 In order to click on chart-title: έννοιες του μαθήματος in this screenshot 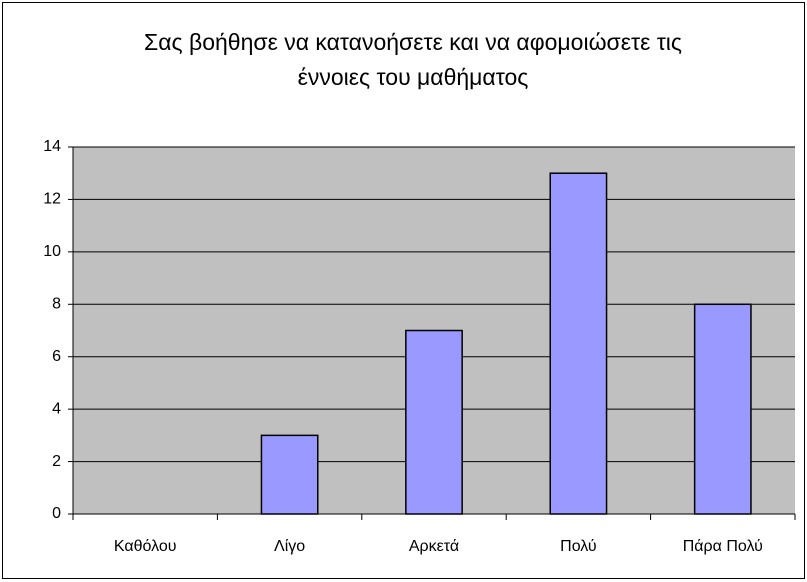, I will do `click(413, 77)`.